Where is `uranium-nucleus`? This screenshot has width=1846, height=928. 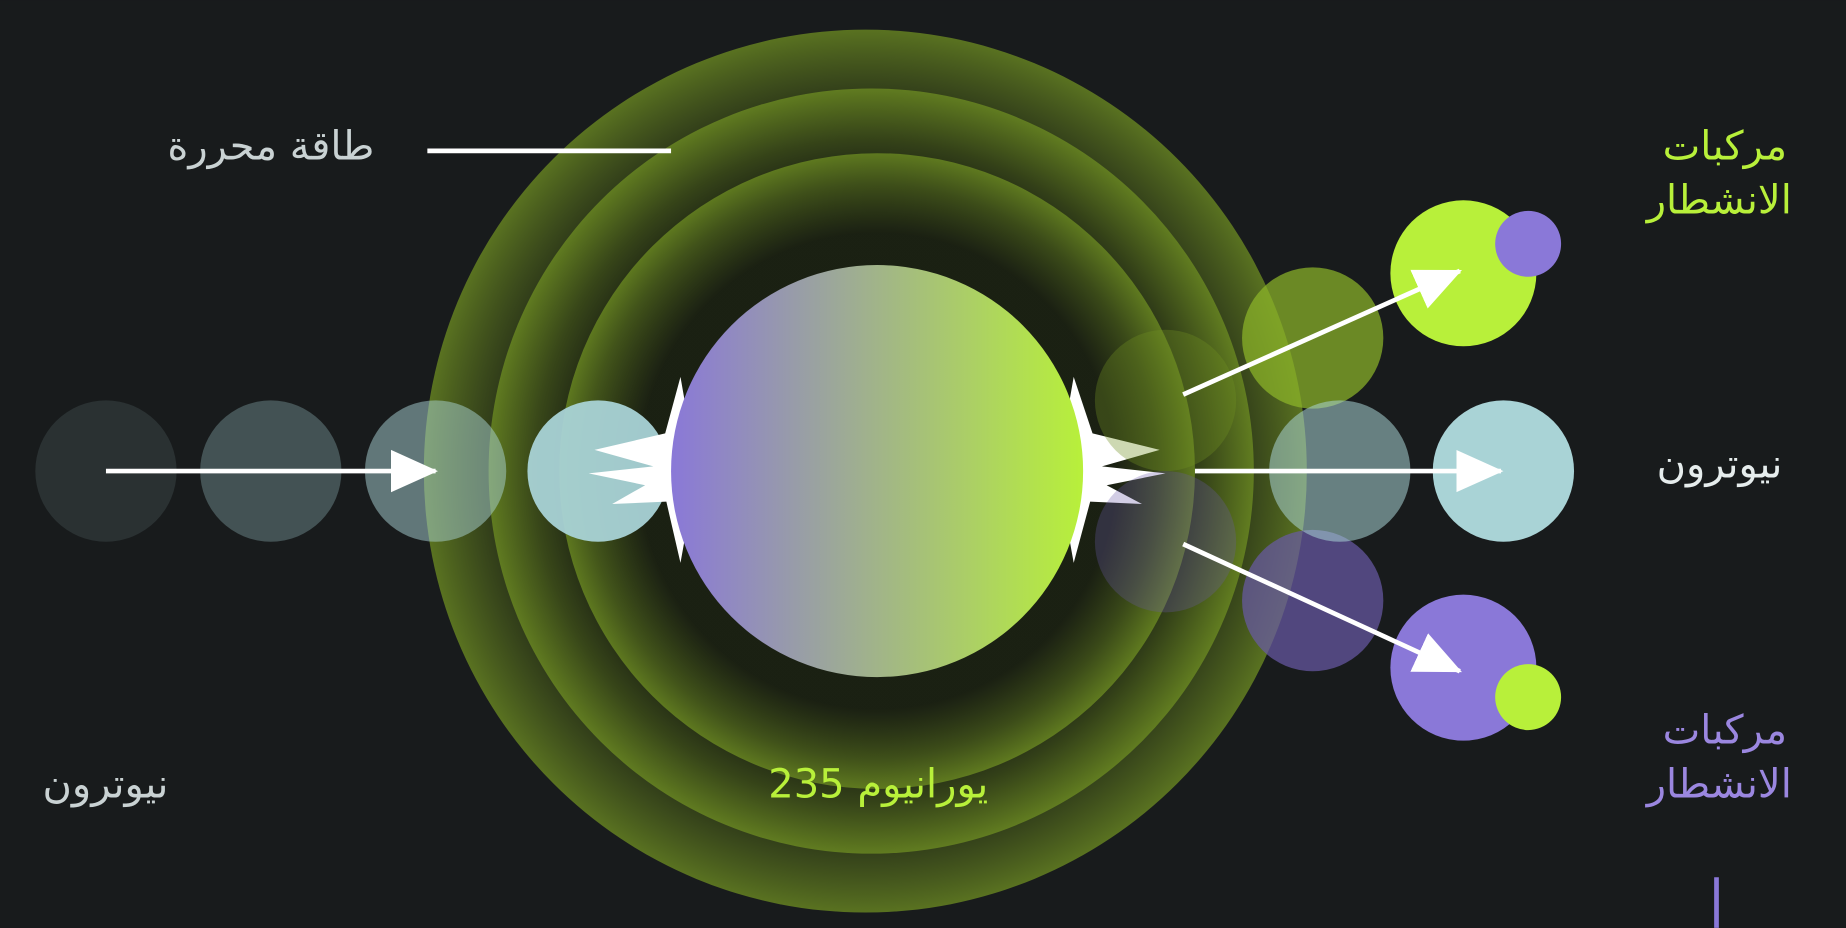 uranium-nucleus is located at coordinates (877, 471).